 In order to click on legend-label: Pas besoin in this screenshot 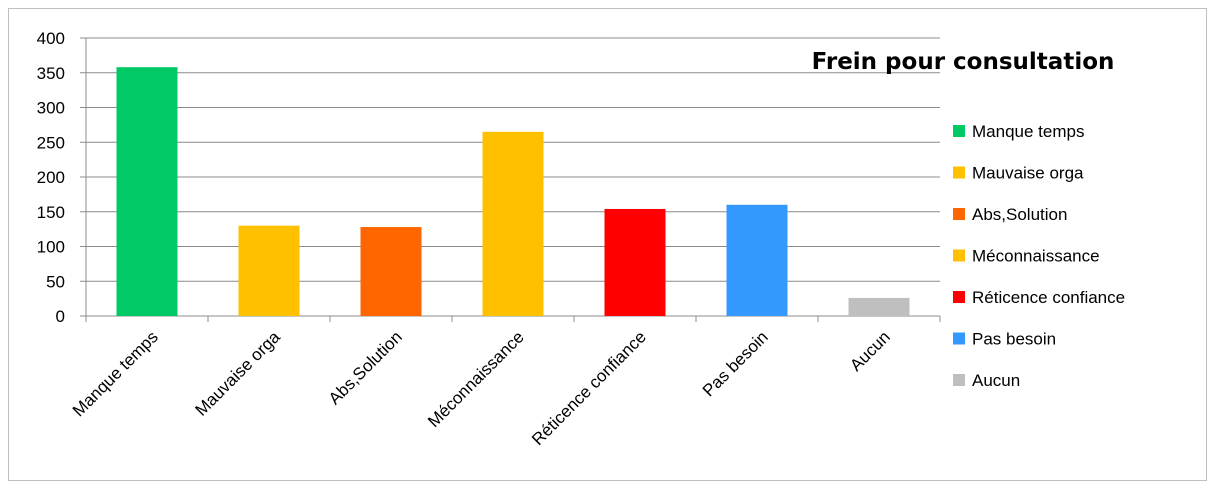, I will do `click(1014, 339)`.